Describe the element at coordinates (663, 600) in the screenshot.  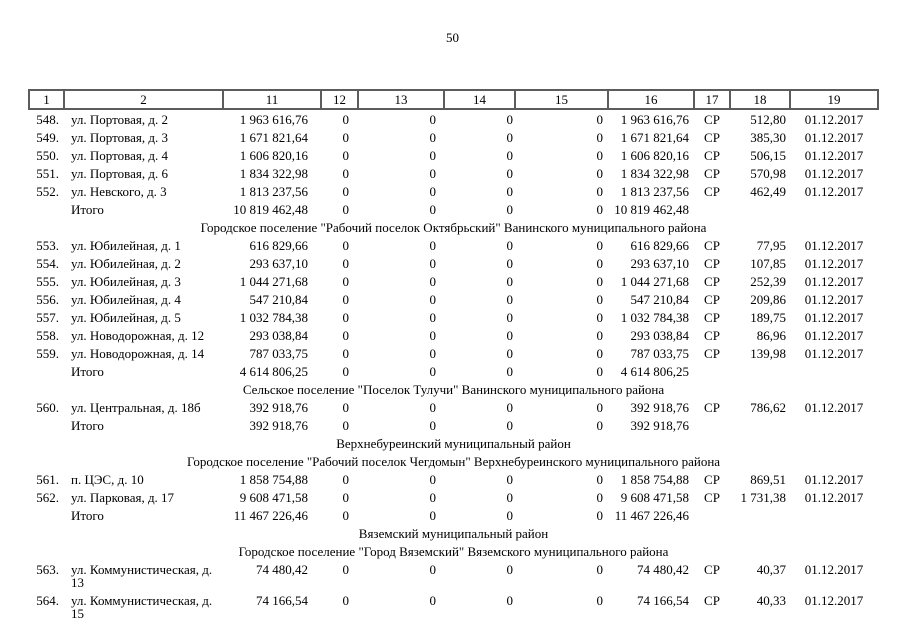
I see `value-cell-16: 74 166,54` at that location.